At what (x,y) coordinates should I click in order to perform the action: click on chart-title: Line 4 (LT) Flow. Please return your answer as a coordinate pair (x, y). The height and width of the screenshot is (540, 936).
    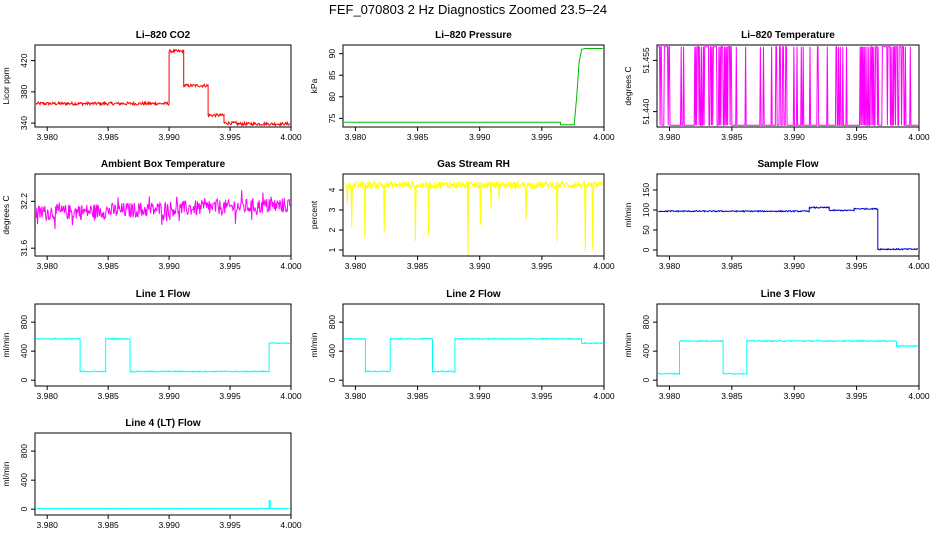
    Looking at the image, I should click on (163, 423).